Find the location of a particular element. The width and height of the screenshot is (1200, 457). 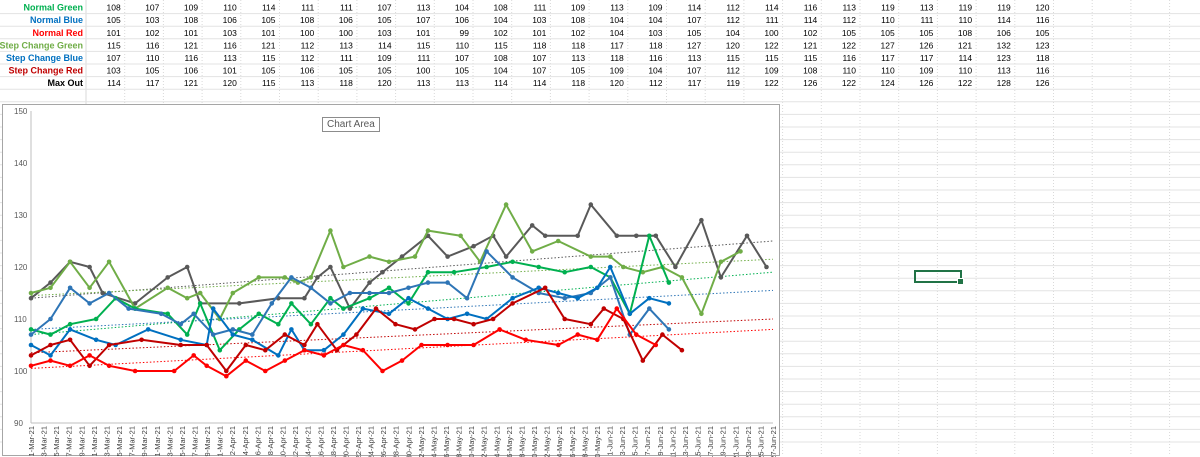

cell-value: 117 is located at coordinates (888, 58).